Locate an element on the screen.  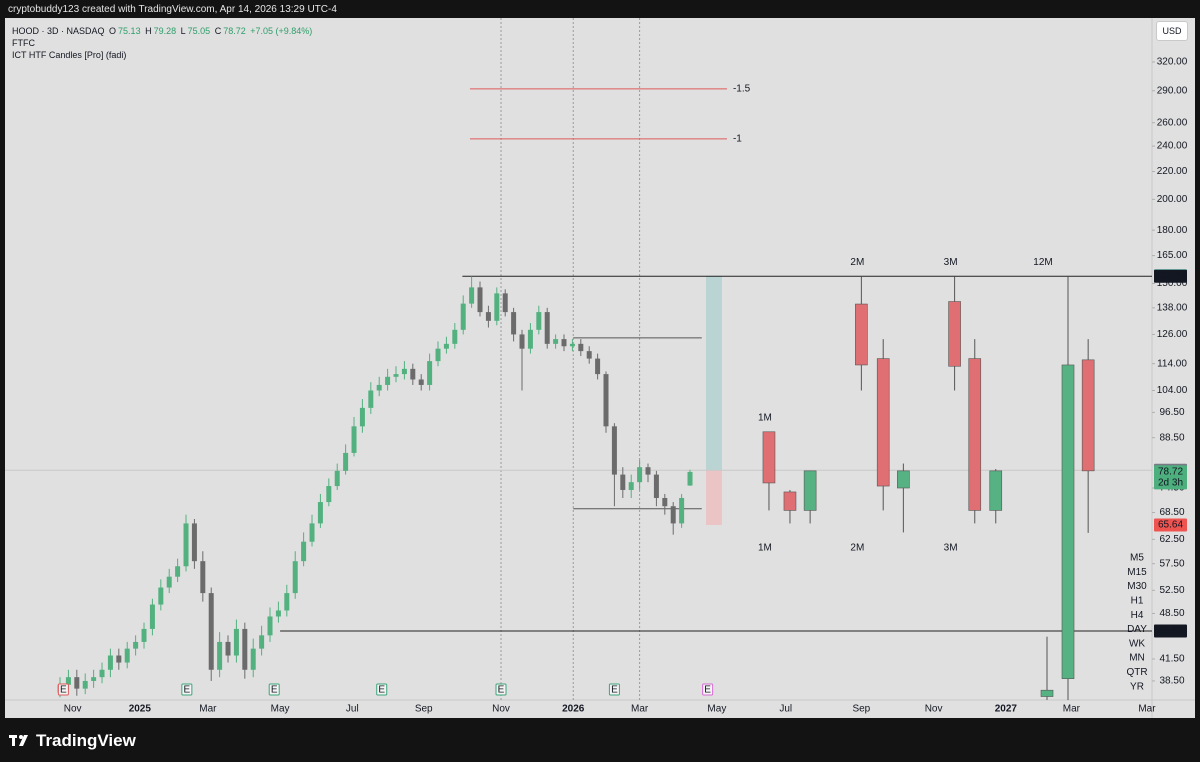
y-tick-label: 62.50 is located at coordinates (1171, 539).